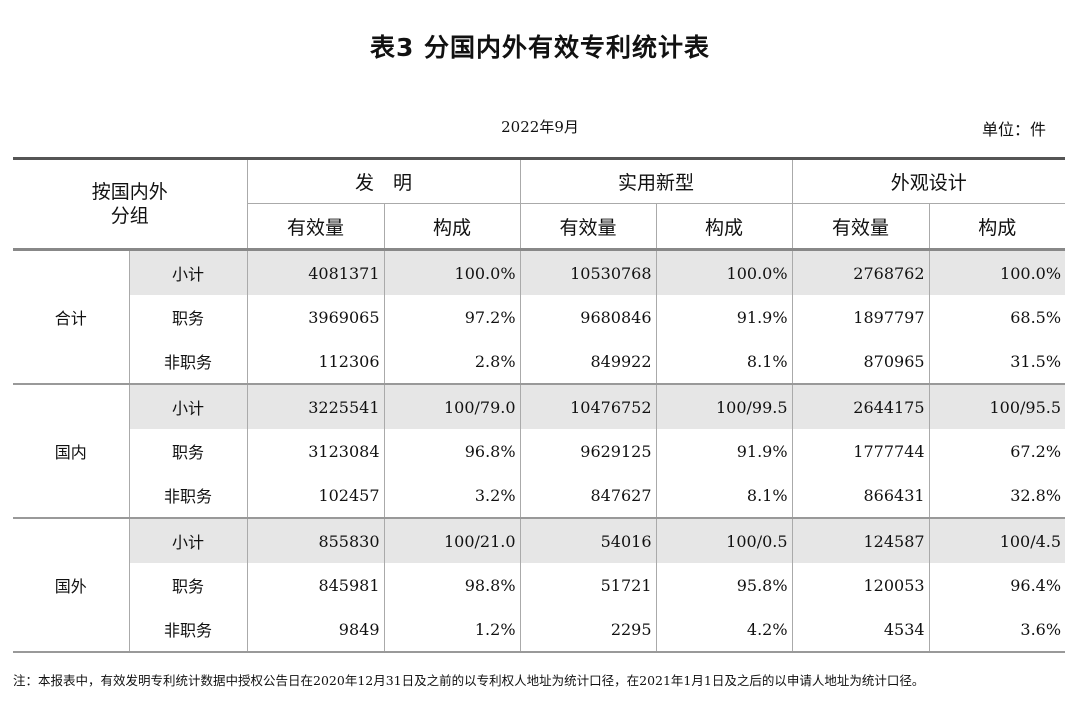  What do you see at coordinates (452, 585) in the screenshot?
I see `table-cell: 98.8%` at bounding box center [452, 585].